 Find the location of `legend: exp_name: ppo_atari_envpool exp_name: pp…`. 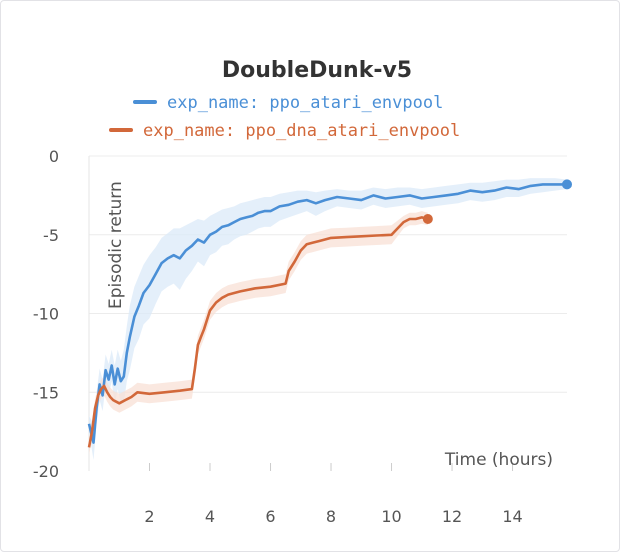

legend: exp_name: ppo_atari_envpool exp_name: pp… is located at coordinates (284, 117).